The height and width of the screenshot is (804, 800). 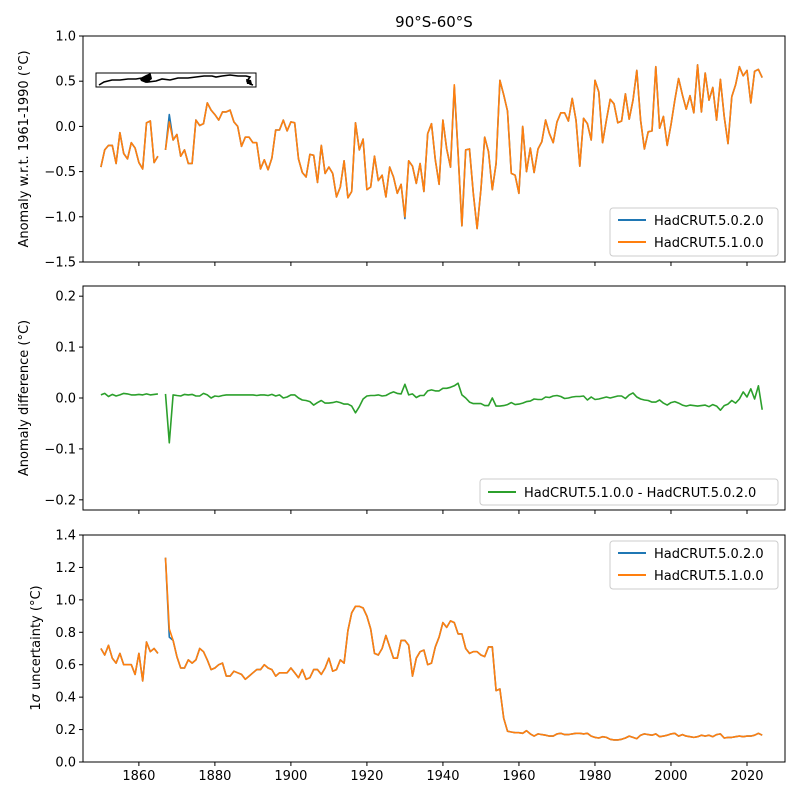 What do you see at coordinates (36, 639) in the screenshot?
I see `ylabel-suffix: uncertainty (°C)` at bounding box center [36, 639].